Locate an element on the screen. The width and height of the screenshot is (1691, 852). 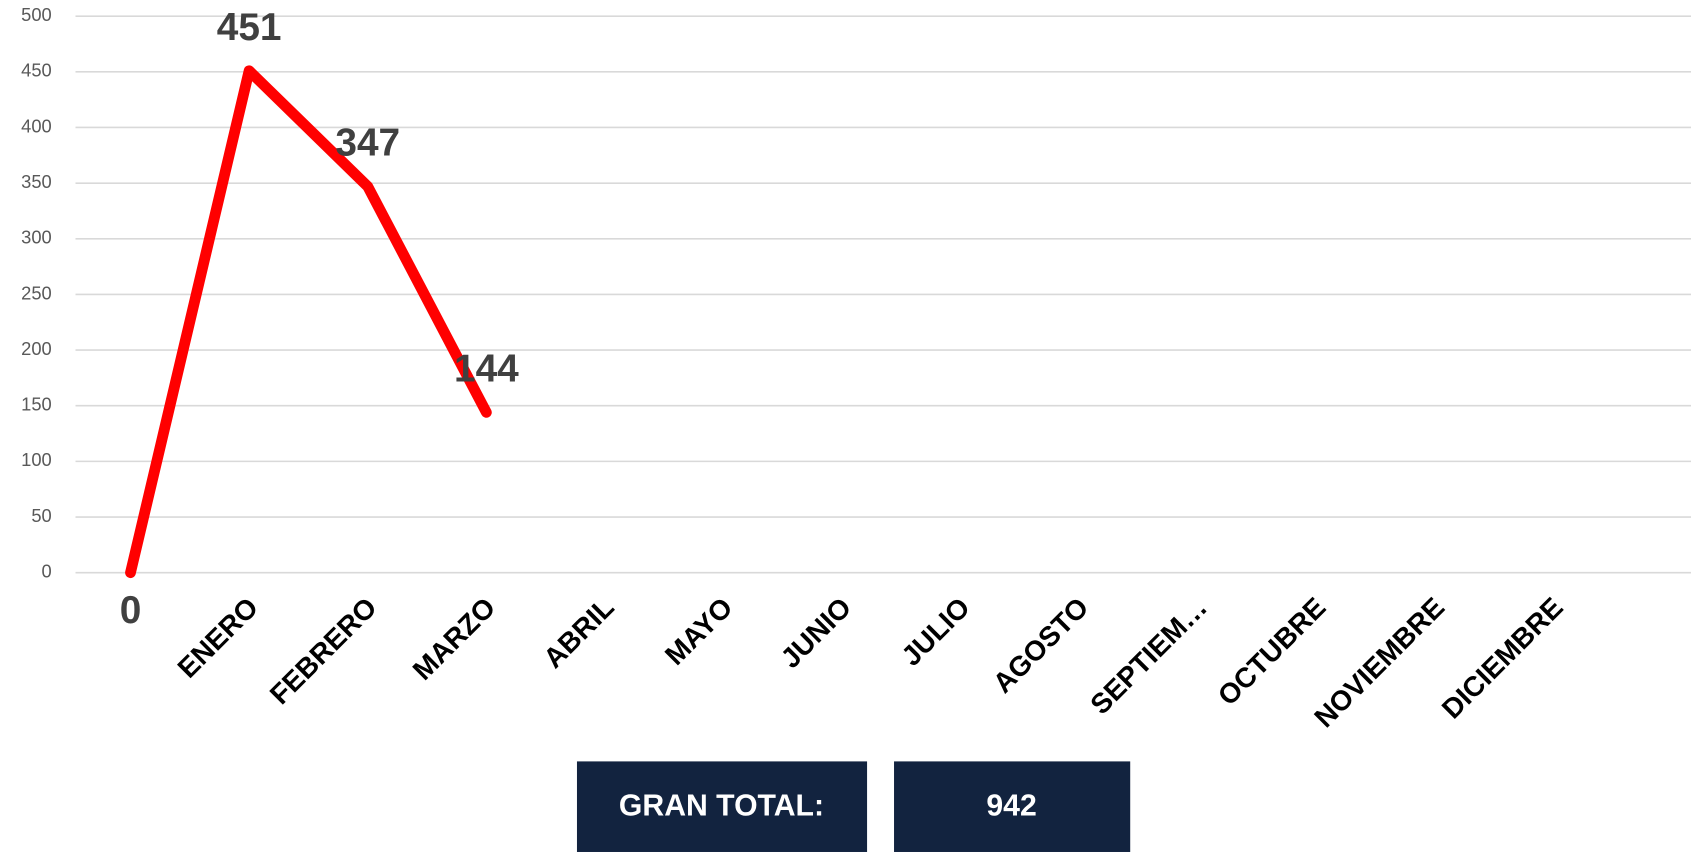
data-label: 347 is located at coordinates (367, 143).